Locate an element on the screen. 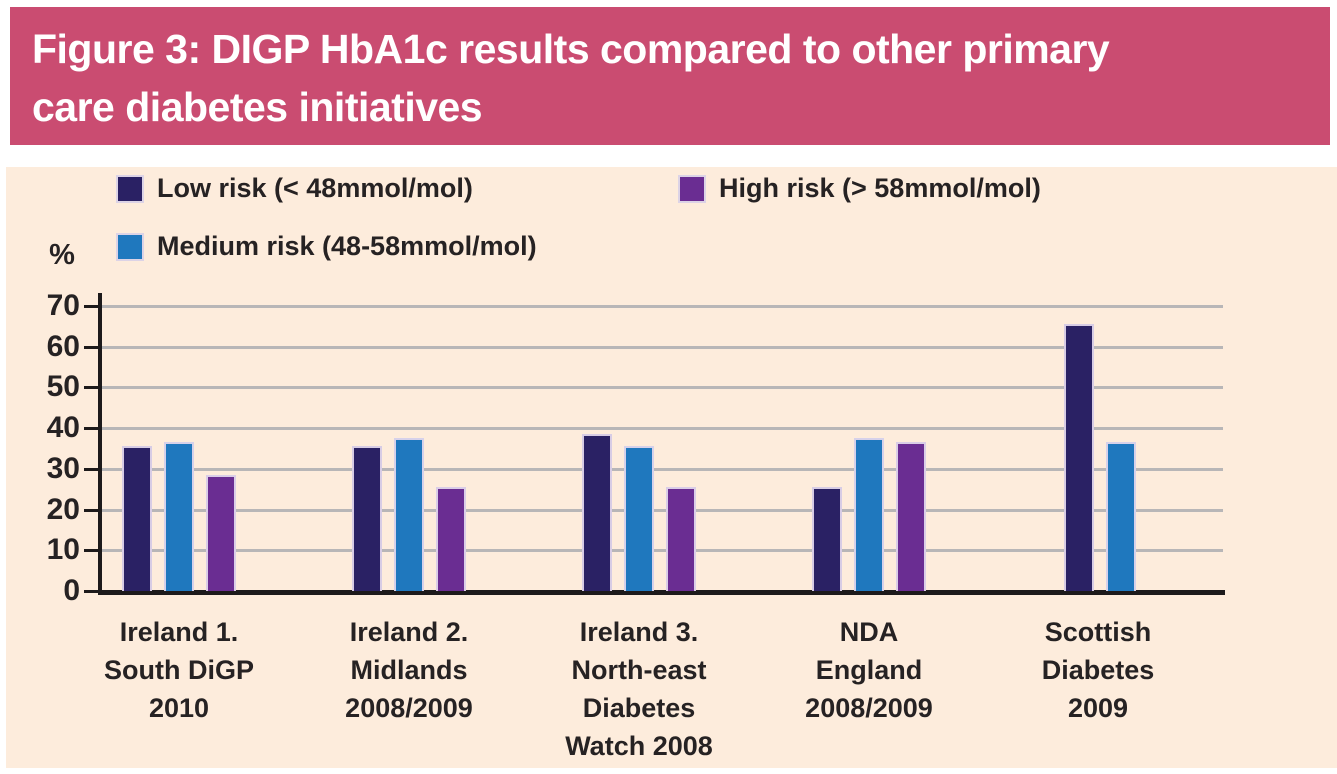  x-axis-line is located at coordinates (661, 592).